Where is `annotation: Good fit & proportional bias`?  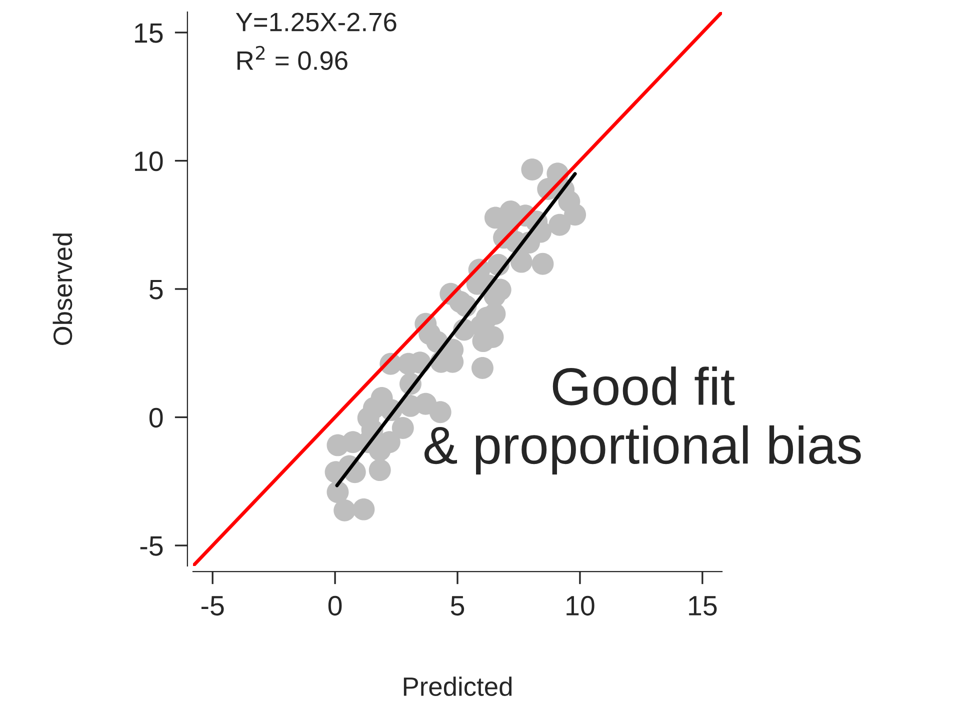
annotation: Good fit & proportional bias is located at coordinates (642, 420).